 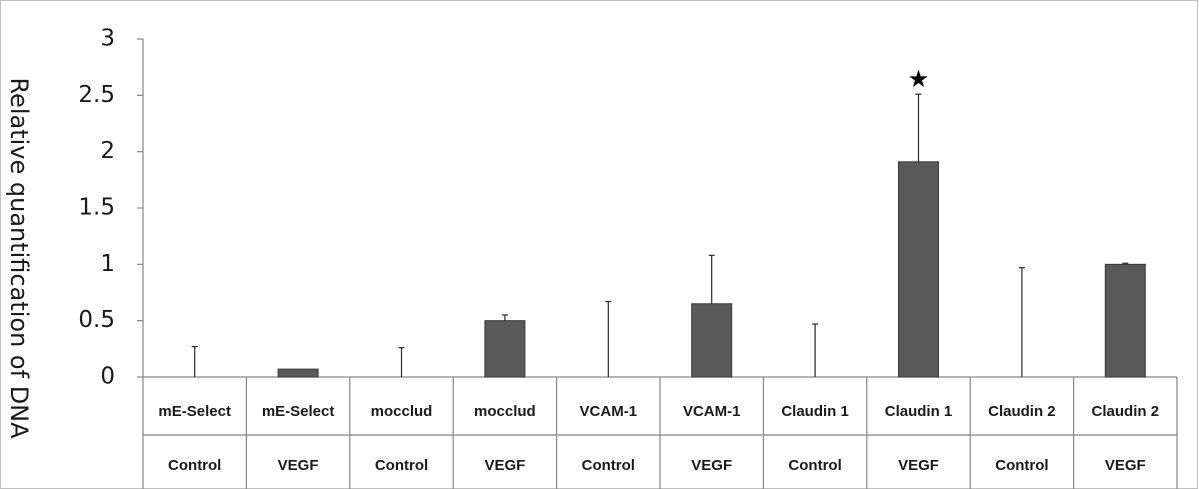 I want to click on y-tick-label: 2.5, so click(x=96, y=95).